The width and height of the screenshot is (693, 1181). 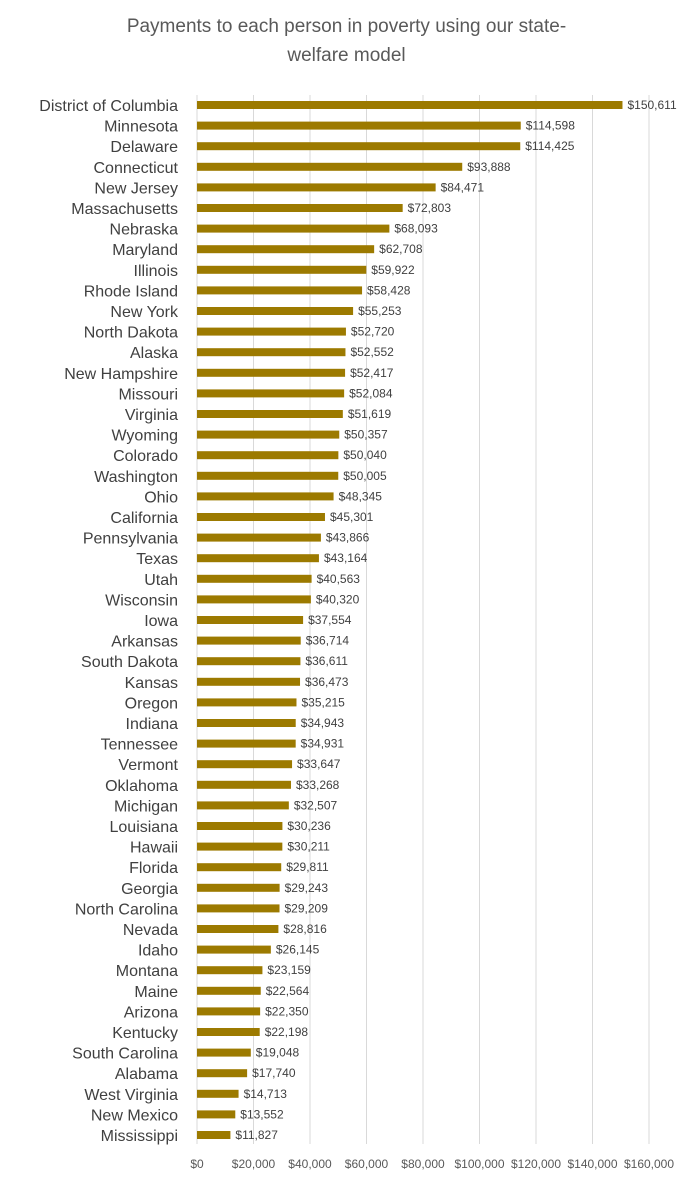 What do you see at coordinates (144, 642) in the screenshot?
I see `category-label: Arkansas` at bounding box center [144, 642].